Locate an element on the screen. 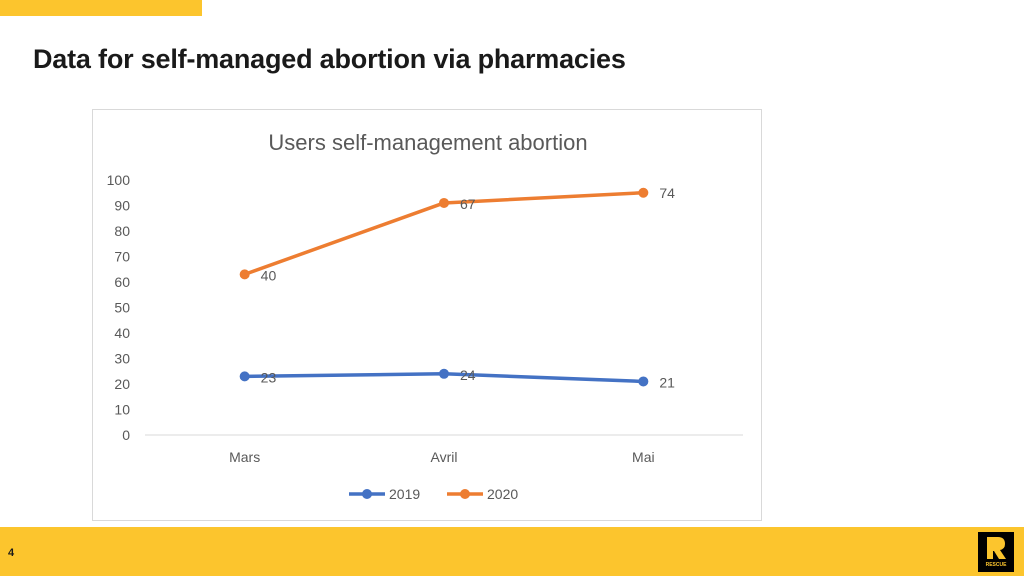 Image resolution: width=1024 pixels, height=576 pixels. y-tick-label: 100 is located at coordinates (119, 180).